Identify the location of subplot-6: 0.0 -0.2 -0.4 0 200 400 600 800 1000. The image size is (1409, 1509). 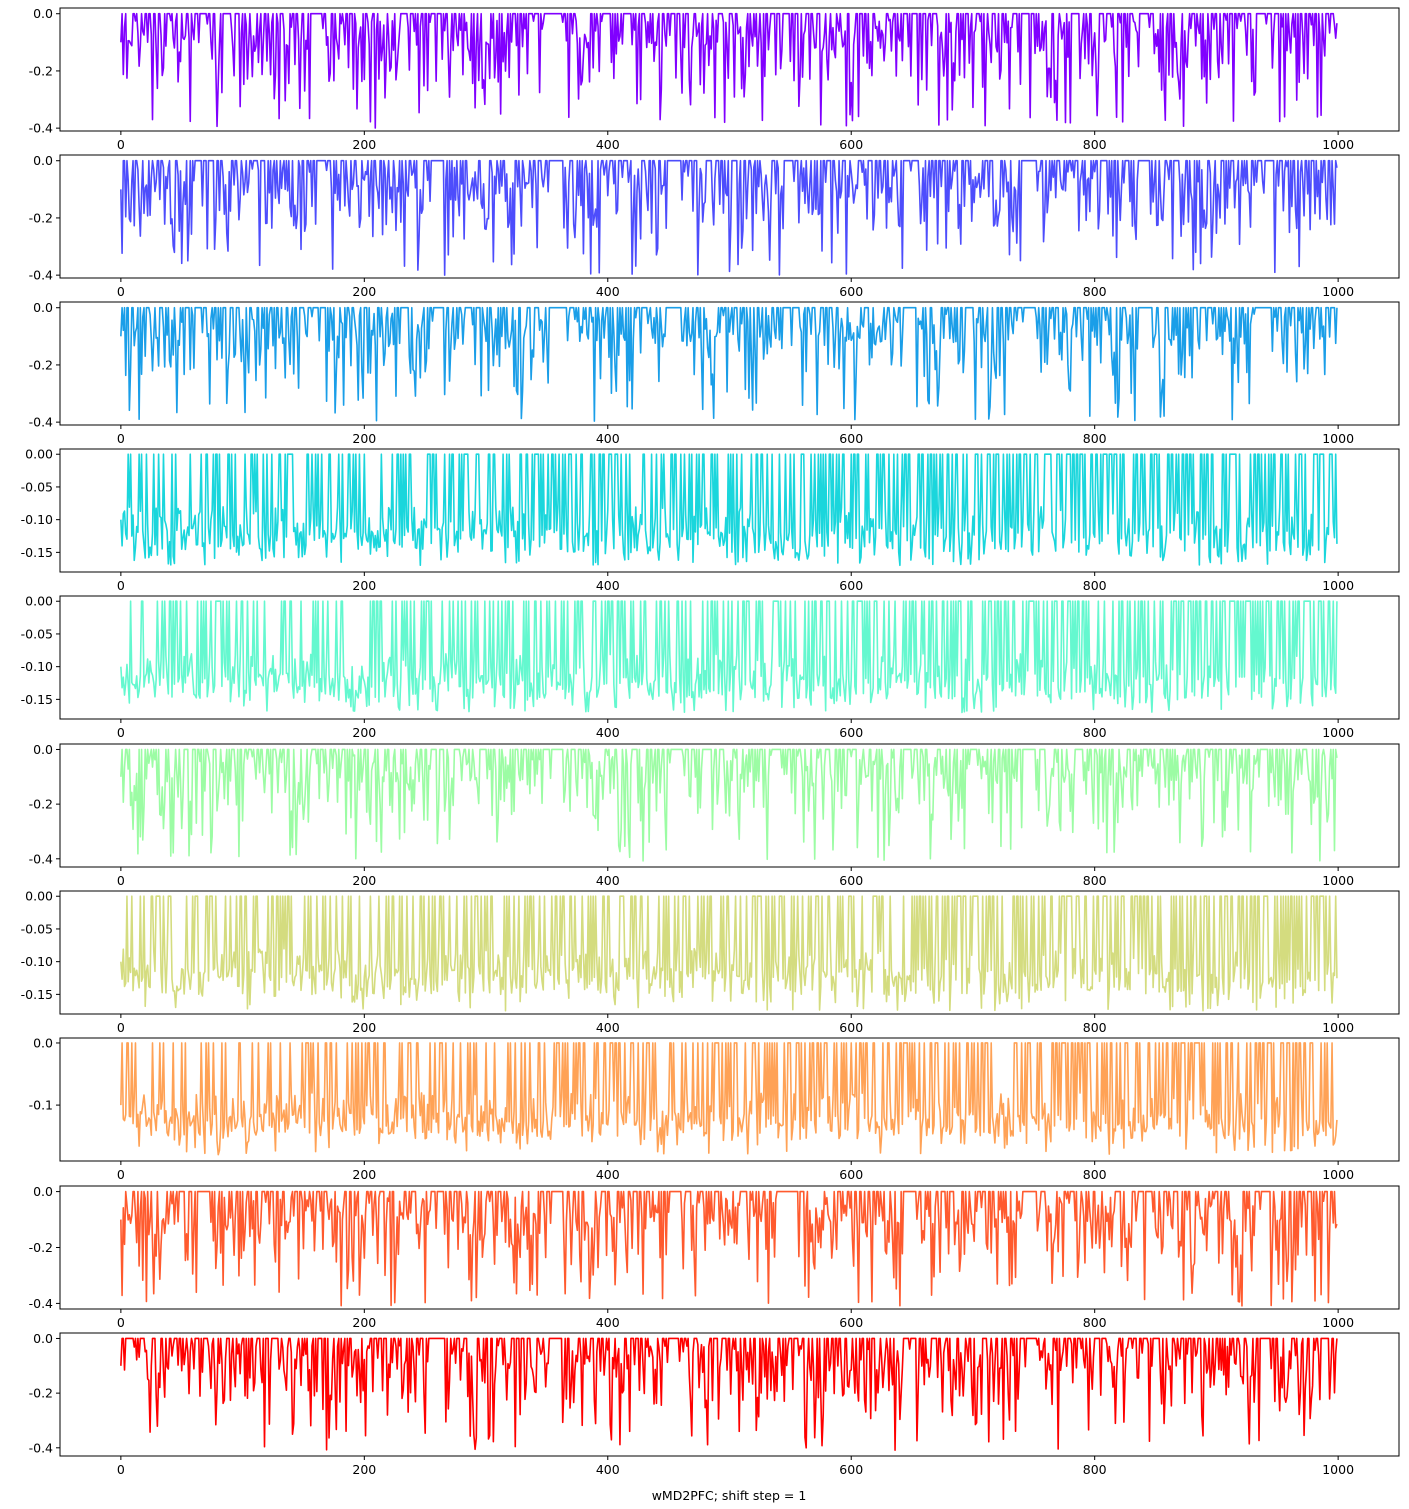
(714, 815).